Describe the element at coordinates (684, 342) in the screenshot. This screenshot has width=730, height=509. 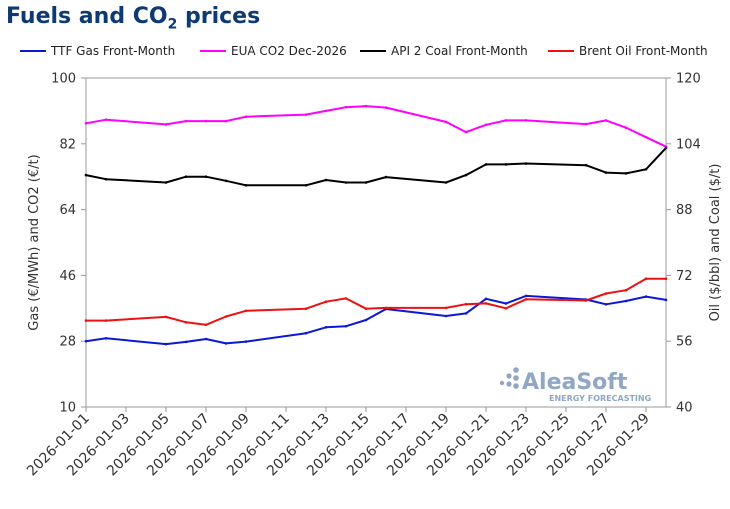
I see `y-right-tick-label: 56` at that location.